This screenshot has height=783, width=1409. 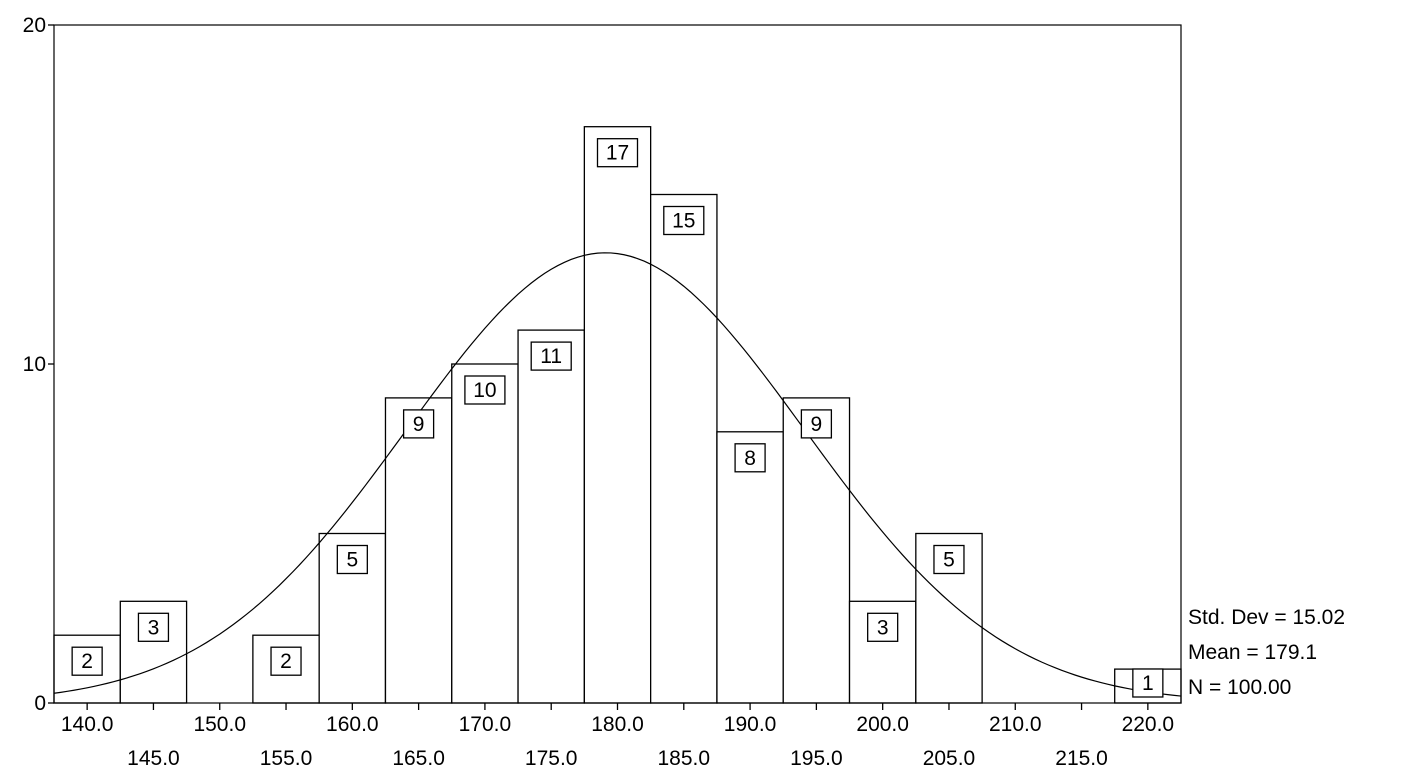 What do you see at coordinates (418, 758) in the screenshot?
I see `x-tick-label: 165.0` at bounding box center [418, 758].